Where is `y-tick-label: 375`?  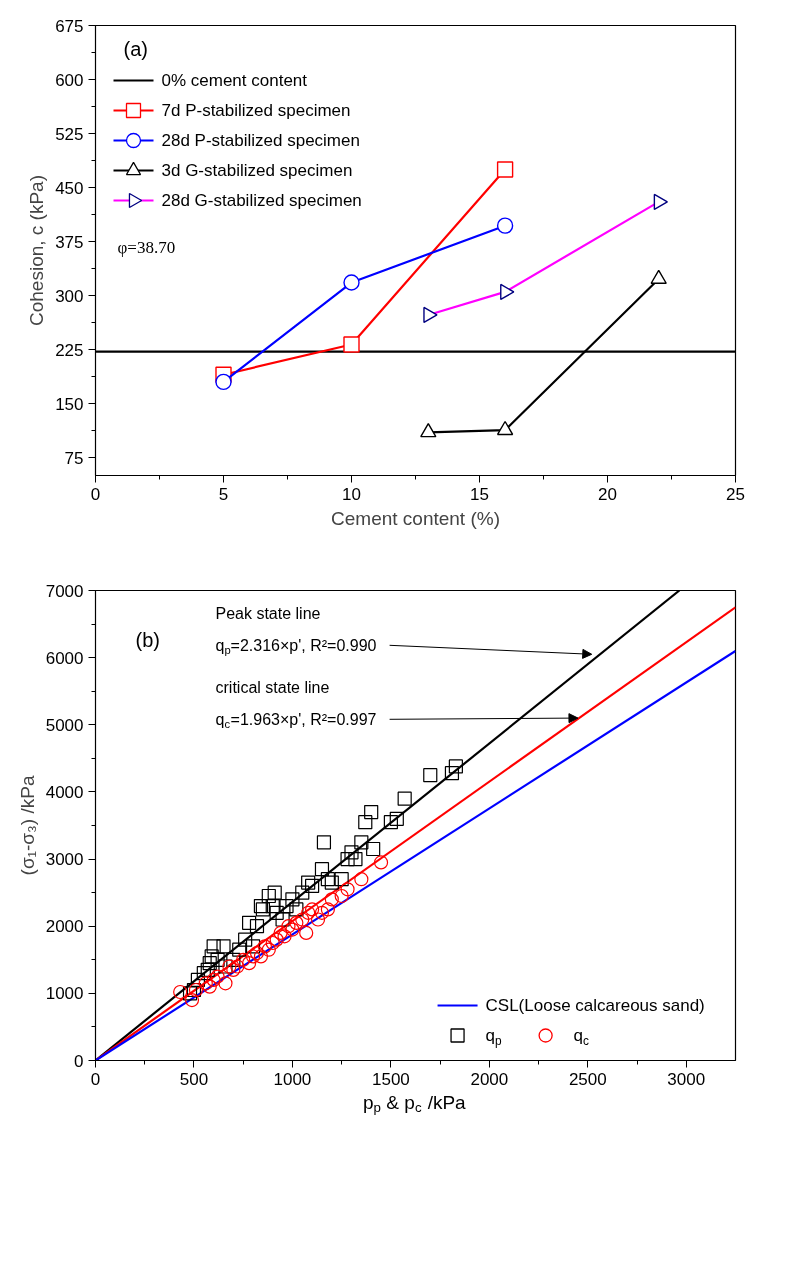
y-tick-label: 375 is located at coordinates (69, 242).